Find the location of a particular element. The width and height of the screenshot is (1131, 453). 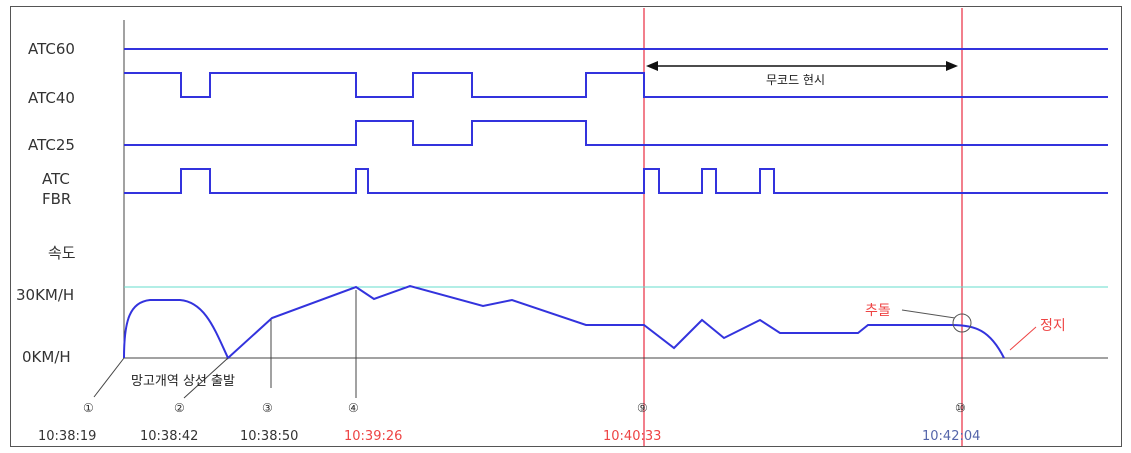

atc25-signal is located at coordinates (616, 133).